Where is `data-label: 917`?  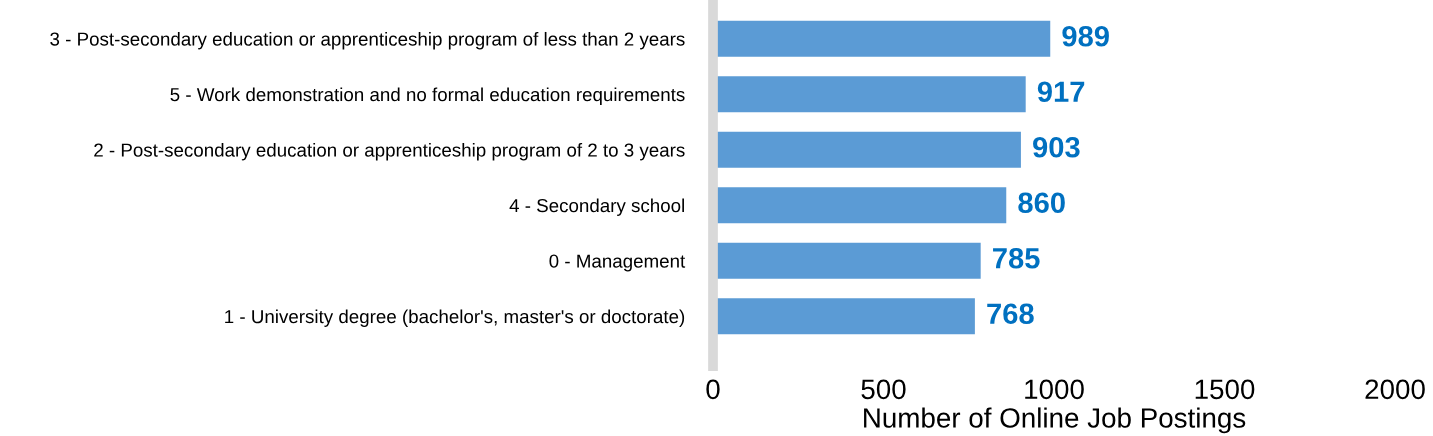 data-label: 917 is located at coordinates (1061, 92).